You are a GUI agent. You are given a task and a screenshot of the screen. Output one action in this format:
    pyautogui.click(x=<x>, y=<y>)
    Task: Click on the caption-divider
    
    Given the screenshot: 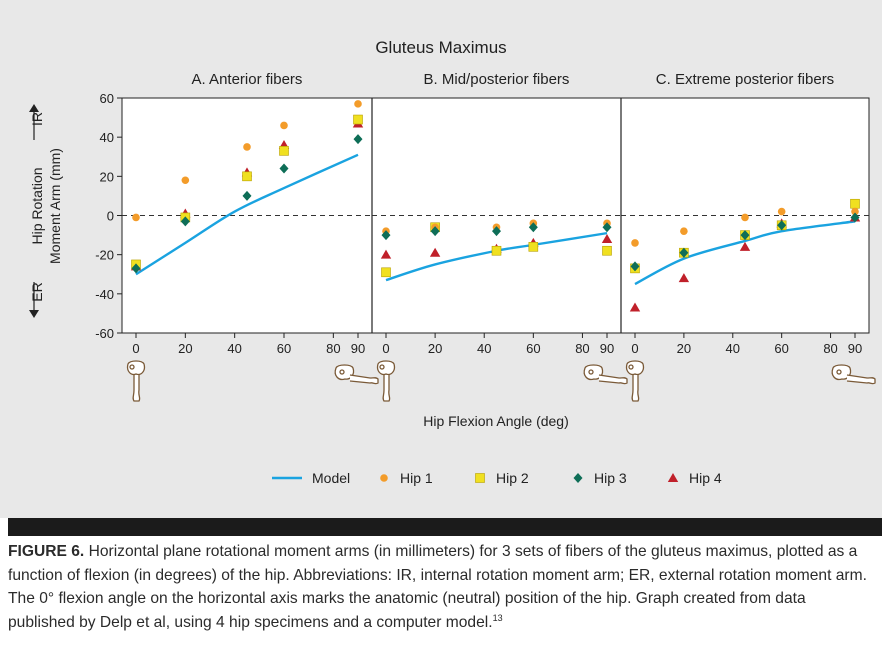 What is the action you would take?
    pyautogui.click(x=445, y=527)
    